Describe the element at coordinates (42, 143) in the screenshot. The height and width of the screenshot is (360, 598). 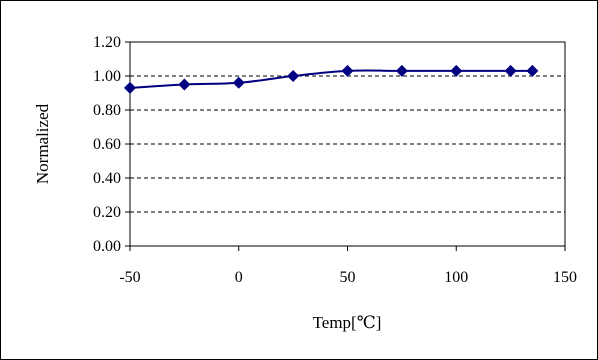
I see `y-axis-label: Normalized` at that location.